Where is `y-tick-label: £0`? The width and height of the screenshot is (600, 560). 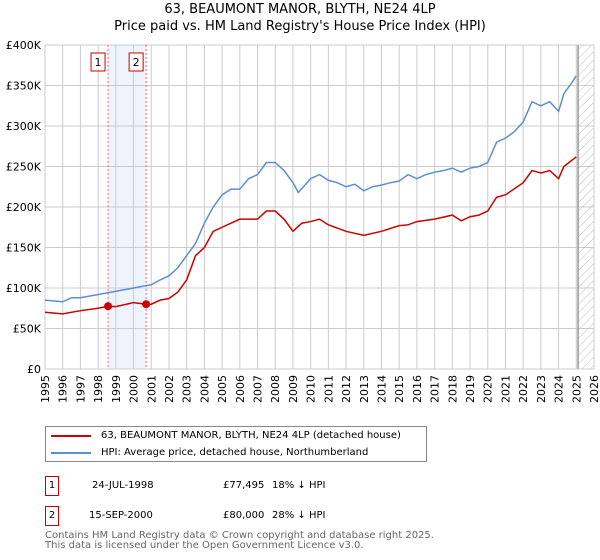 y-tick-label: £0 is located at coordinates (34, 369).